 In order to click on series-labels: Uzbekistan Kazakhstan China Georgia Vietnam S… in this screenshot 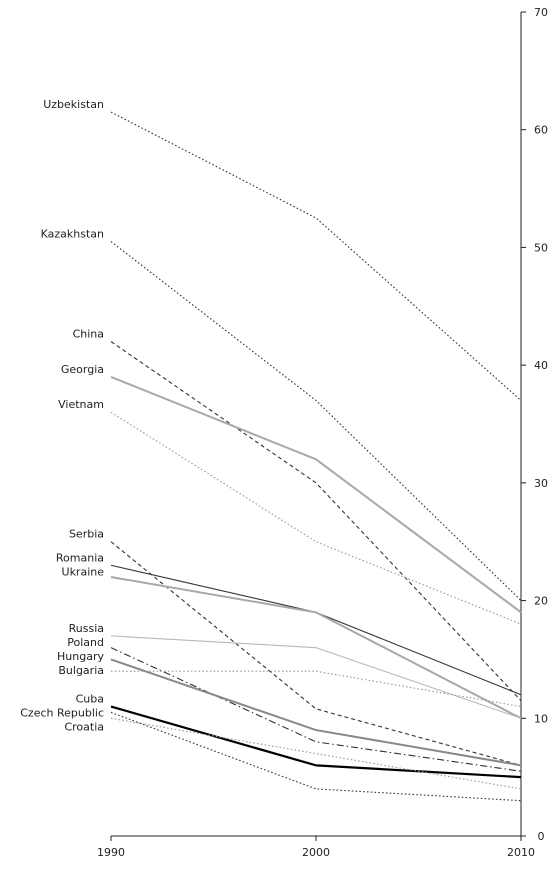, I will do `click(62, 415)`.